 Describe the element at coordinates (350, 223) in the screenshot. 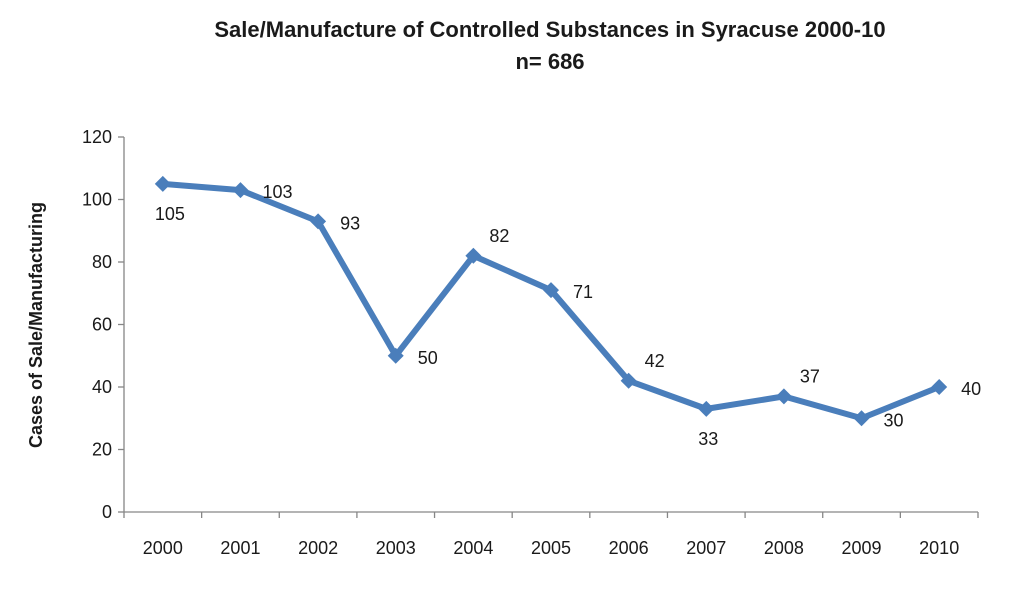

I see `data-label: 93` at that location.